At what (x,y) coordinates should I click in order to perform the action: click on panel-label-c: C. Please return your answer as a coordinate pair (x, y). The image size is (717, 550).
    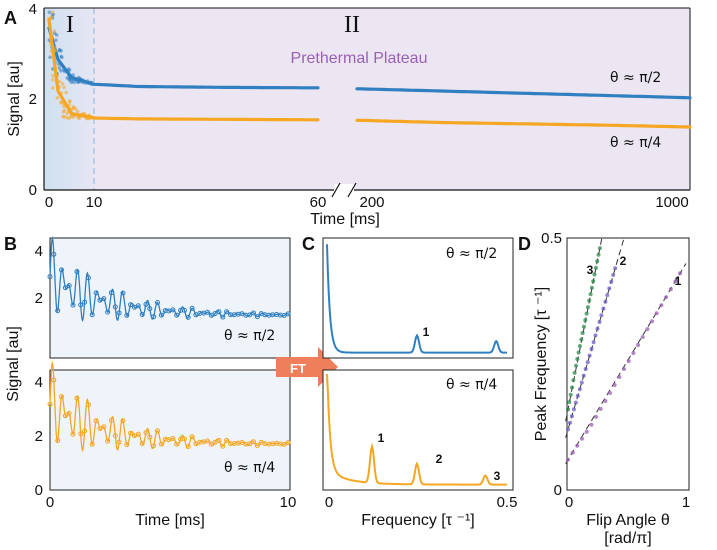
    Looking at the image, I should click on (308, 244).